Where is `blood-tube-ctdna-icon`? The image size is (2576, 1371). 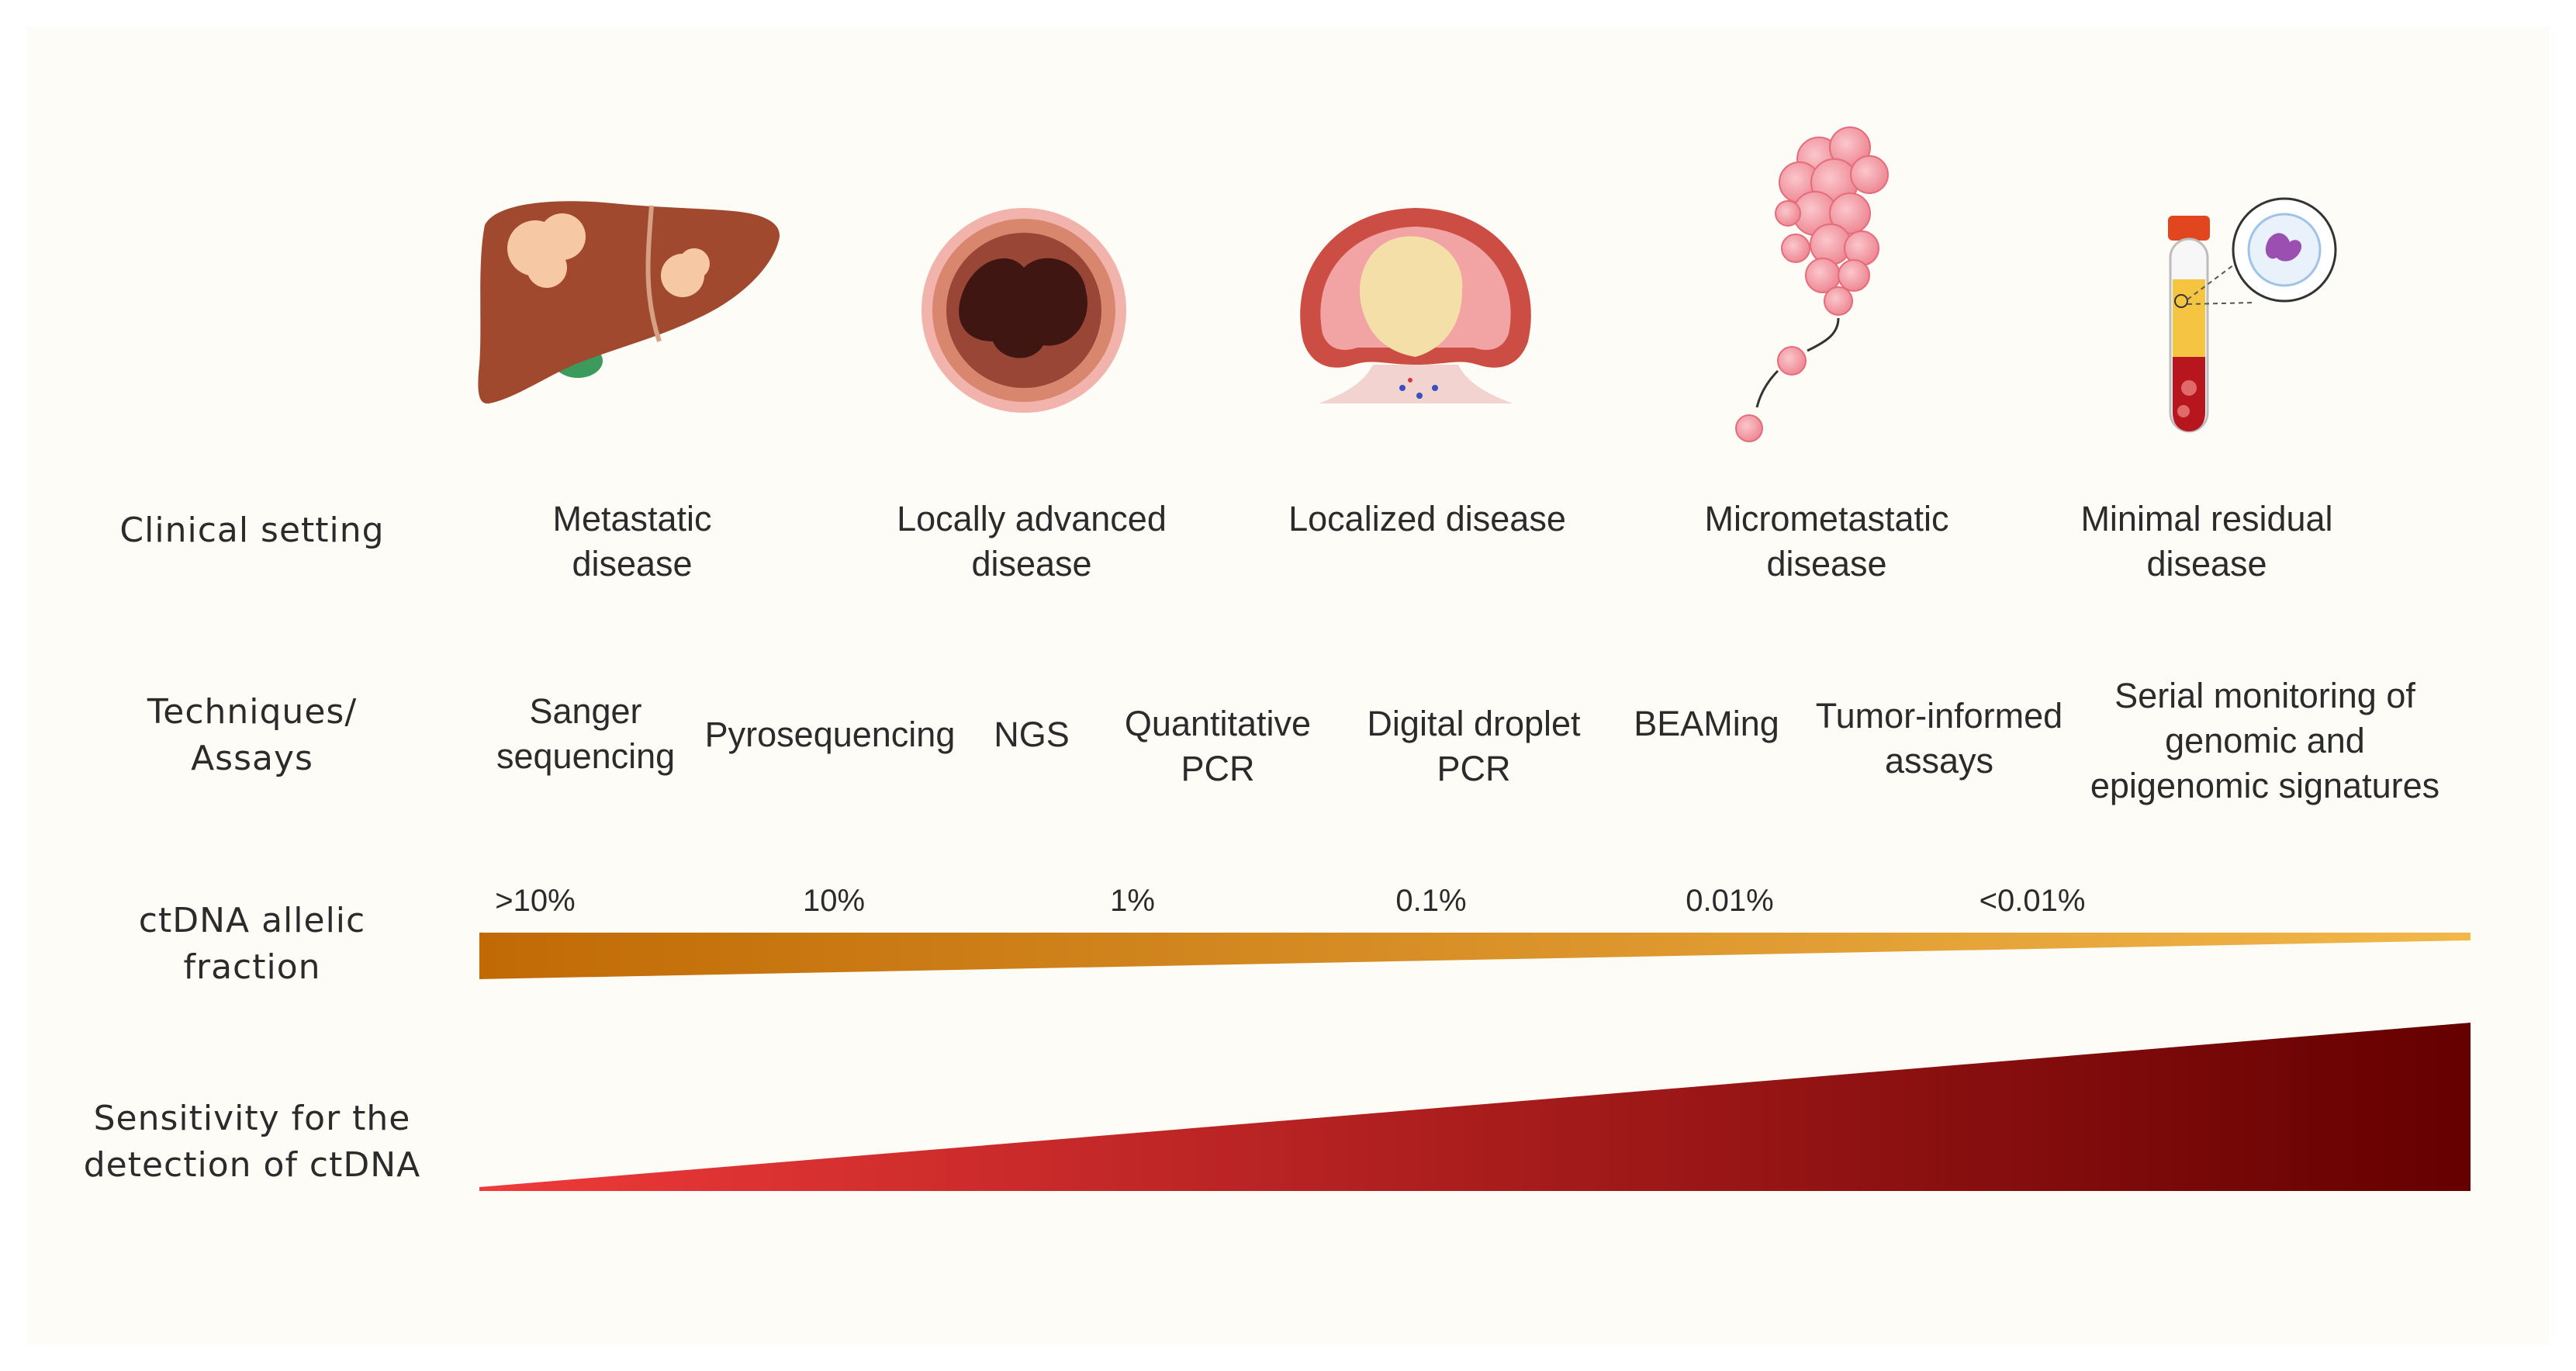
blood-tube-ctdna-icon is located at coordinates (2252, 315).